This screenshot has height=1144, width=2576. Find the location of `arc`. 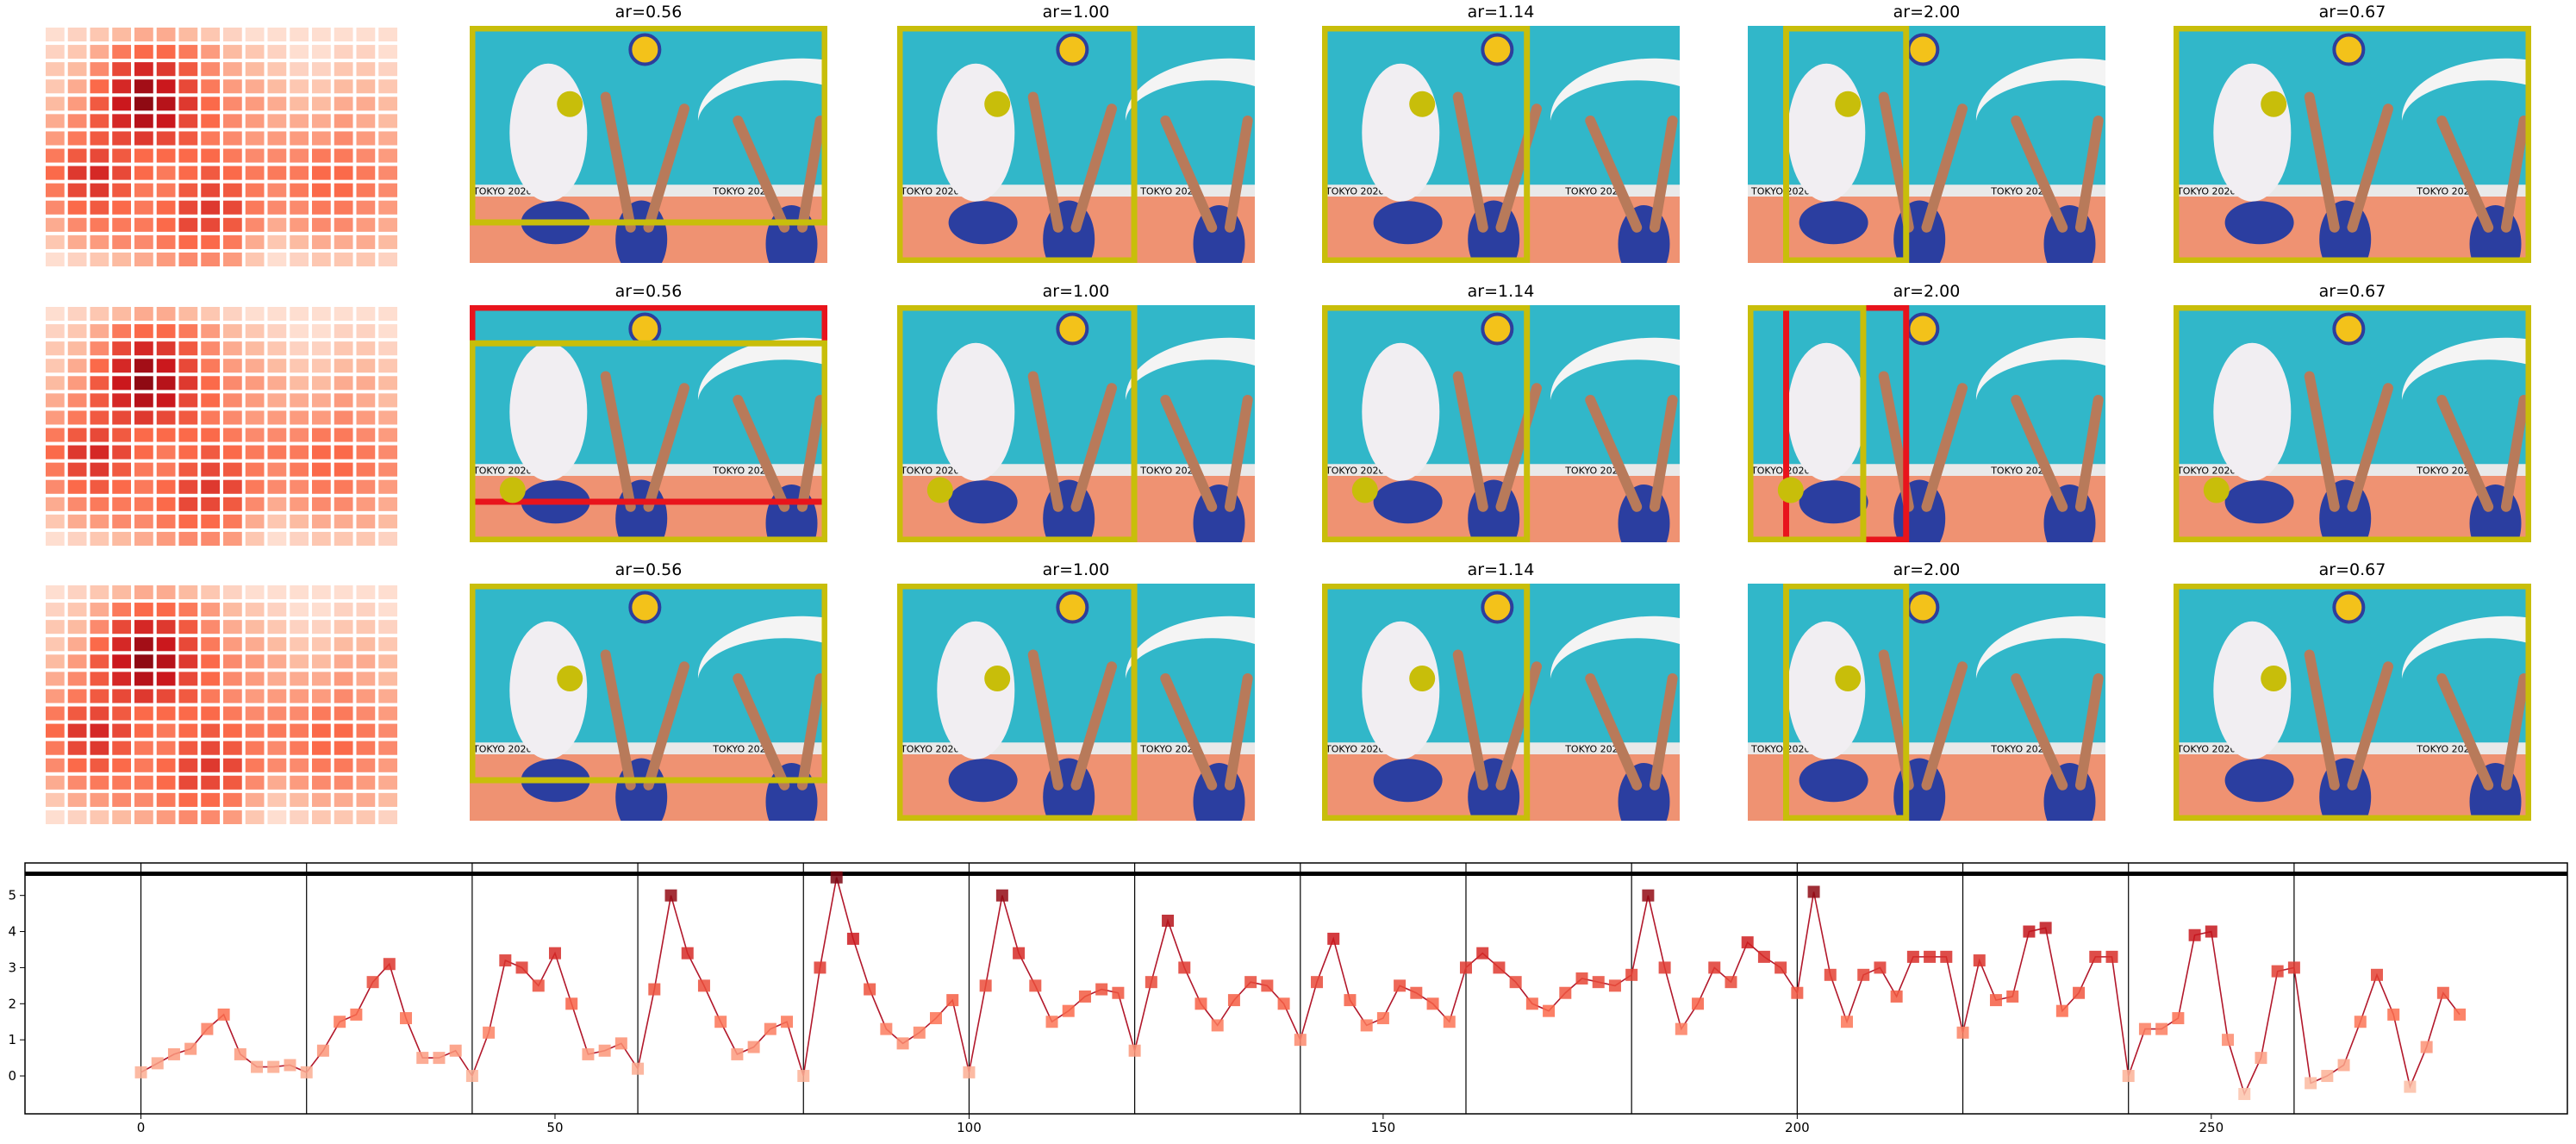

arc is located at coordinates (1190, 369).